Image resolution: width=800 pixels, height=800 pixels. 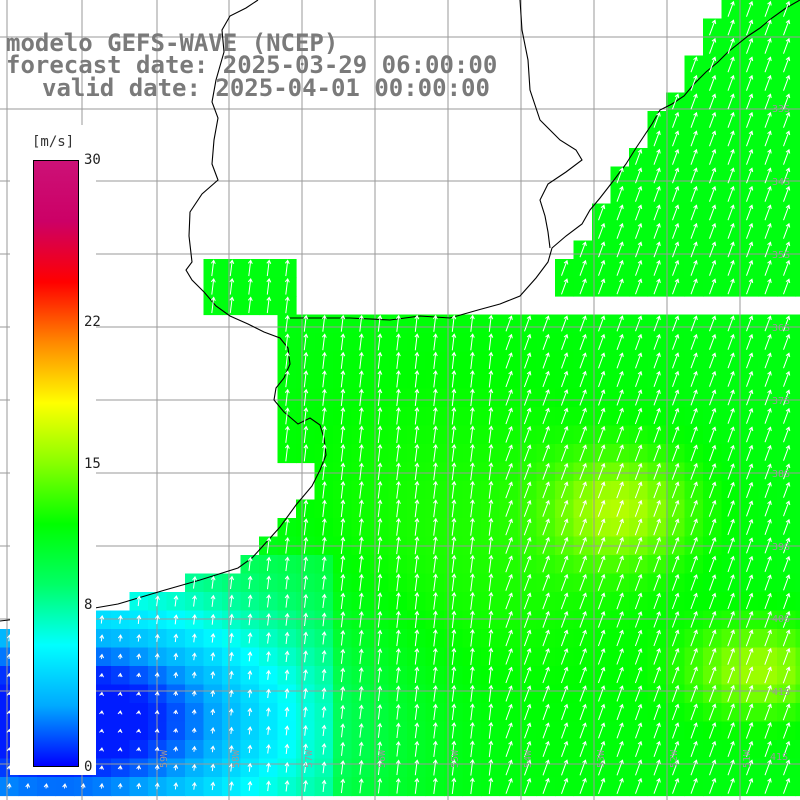 I want to click on latitude-labels: 33S 34S 35S 36S 37S 38S 39S 40S 41S 41S, so click(x=780, y=433).